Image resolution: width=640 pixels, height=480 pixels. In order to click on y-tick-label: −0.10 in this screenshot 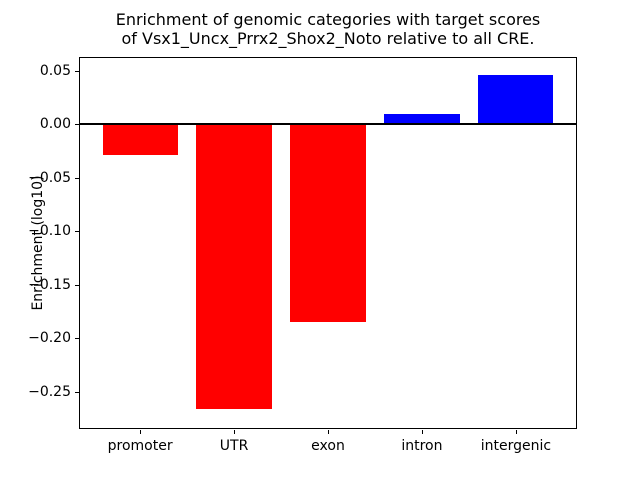, I will do `click(49, 231)`.